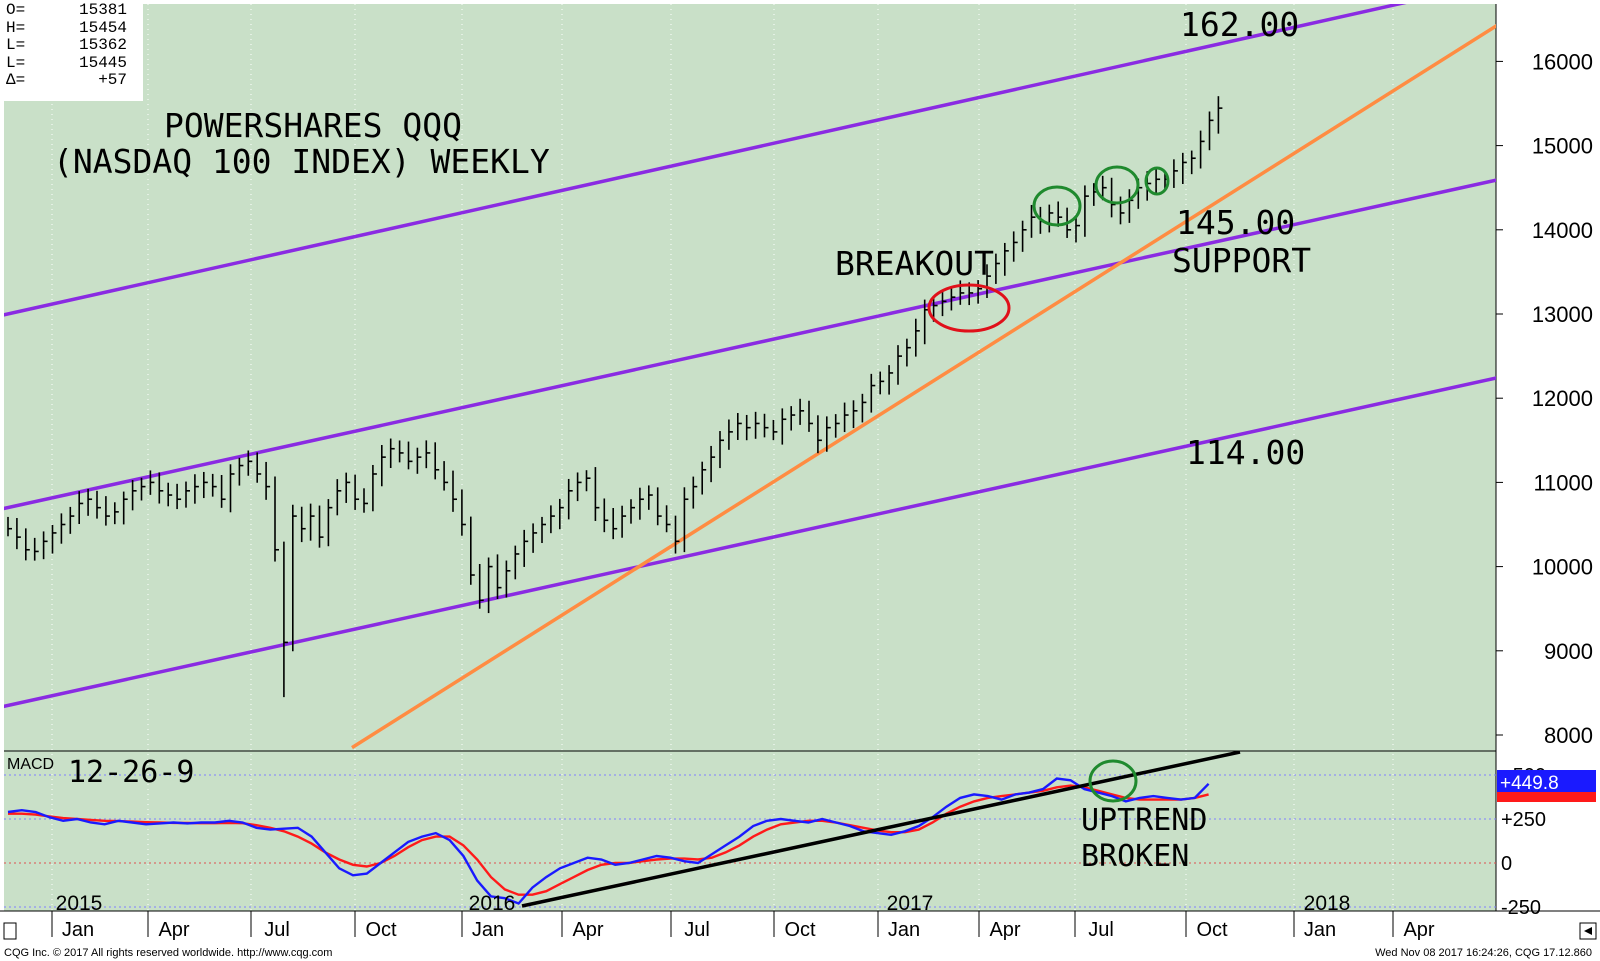 This screenshot has width=1600, height=961. What do you see at coordinates (72, 10) in the screenshot?
I see `ohlc-row: O= 15381` at bounding box center [72, 10].